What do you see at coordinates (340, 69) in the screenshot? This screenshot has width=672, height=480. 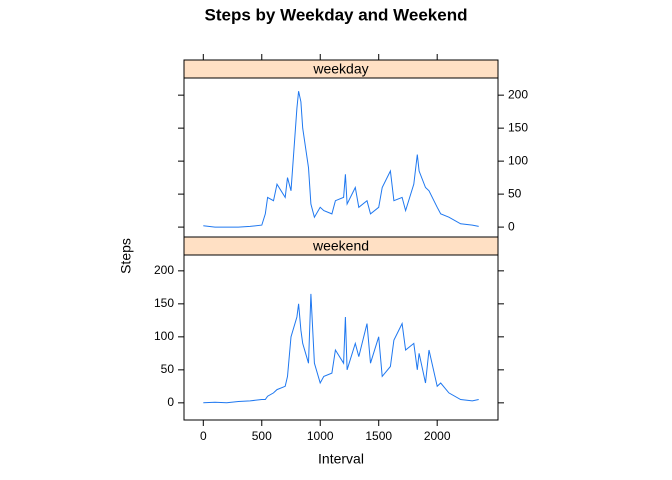 I see `strip-label: weekday` at bounding box center [340, 69].